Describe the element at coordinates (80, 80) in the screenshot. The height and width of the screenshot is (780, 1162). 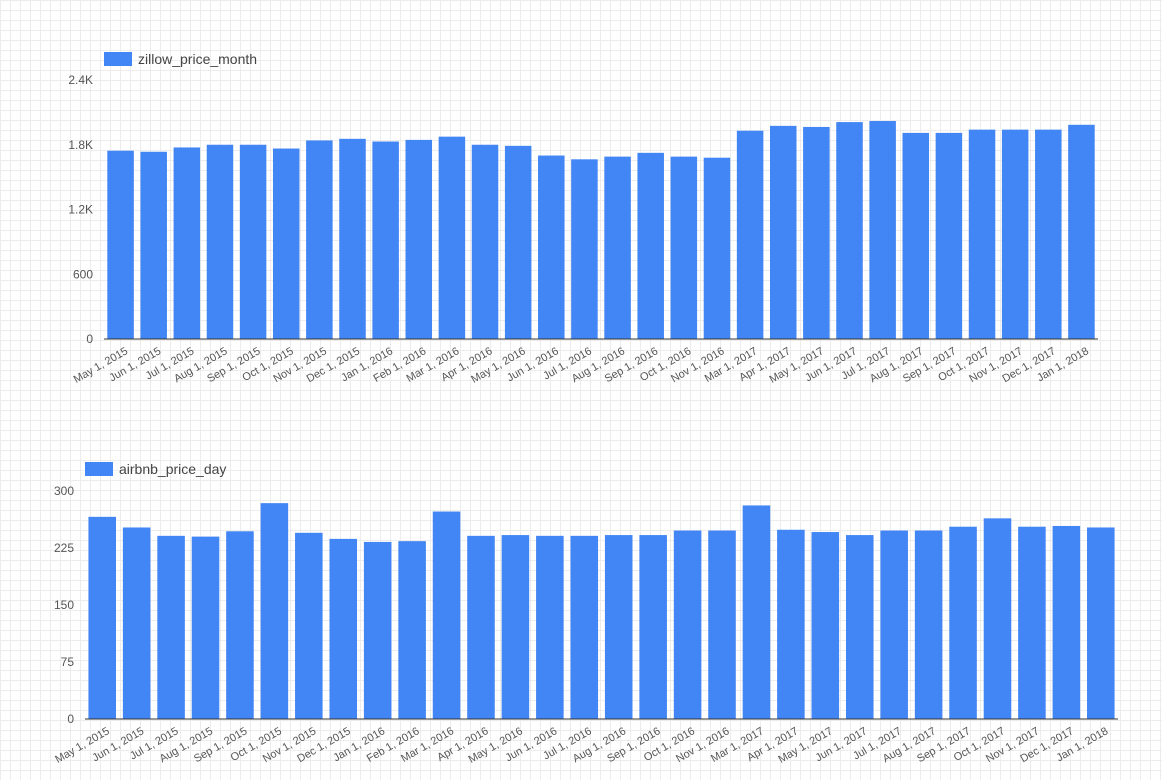
I see `y-tick-label: 2.4K` at that location.